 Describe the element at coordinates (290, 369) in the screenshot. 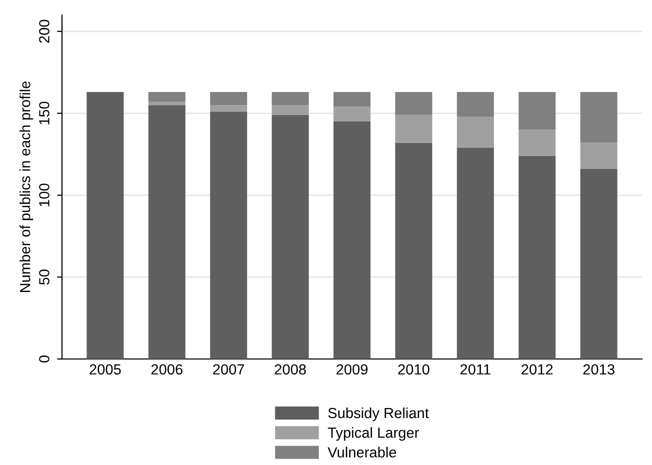

I see `x-tick-label: 2008` at that location.